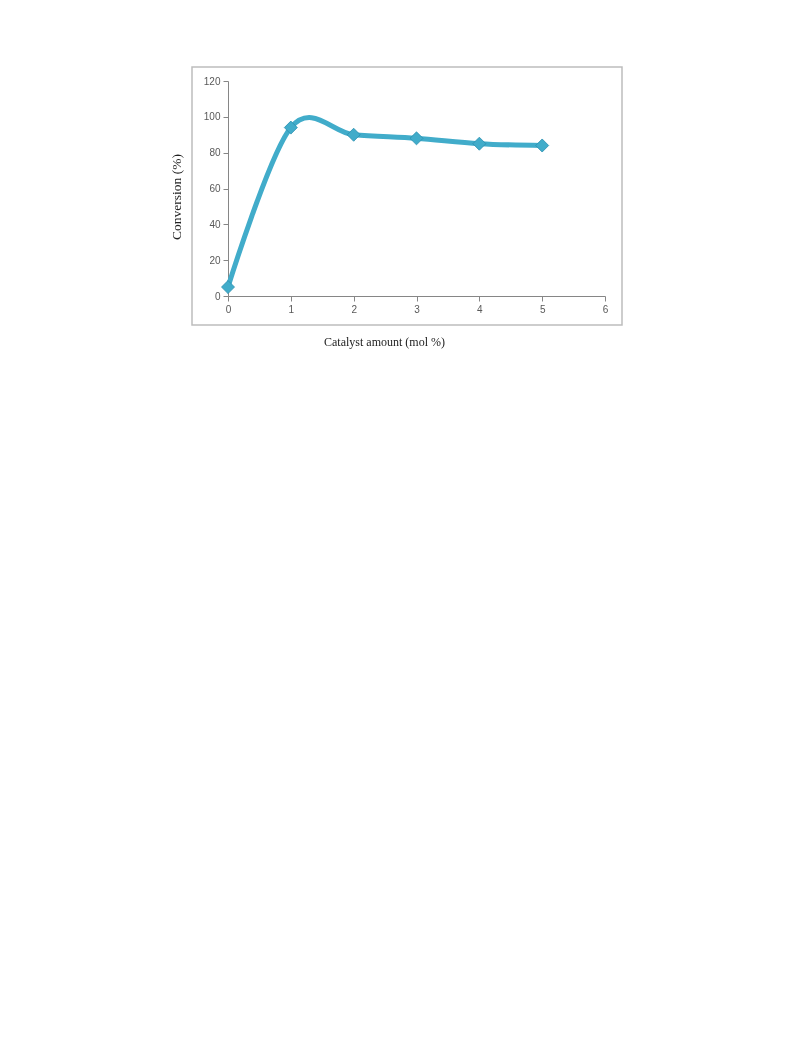  Describe the element at coordinates (176, 197) in the screenshot. I see `y-axis-title: Conversion (%)` at that location.